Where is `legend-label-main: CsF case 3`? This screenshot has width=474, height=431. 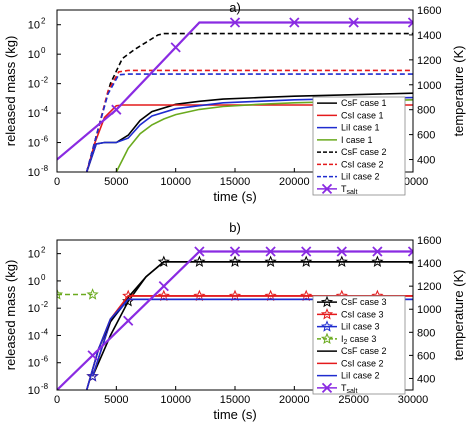
legend-label-main: CsF case 3 is located at coordinates (364, 302).